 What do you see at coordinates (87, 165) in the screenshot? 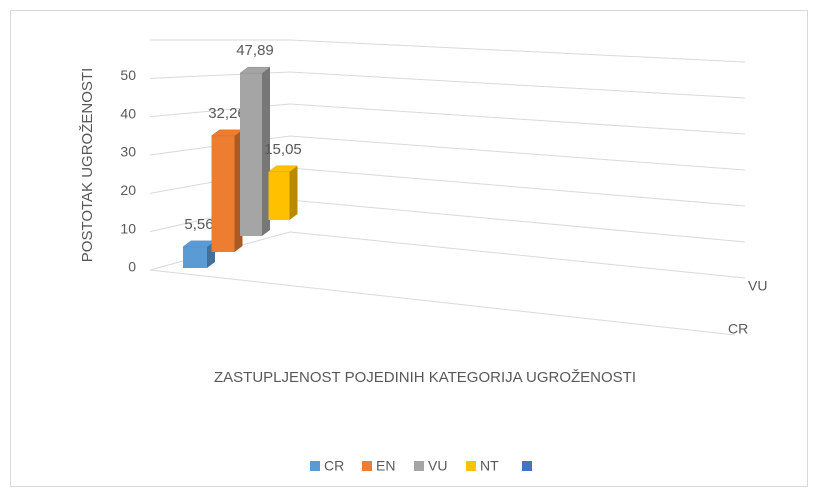
I see `y-axis-title: POSTOTAK UGROŽENOSTI` at bounding box center [87, 165].